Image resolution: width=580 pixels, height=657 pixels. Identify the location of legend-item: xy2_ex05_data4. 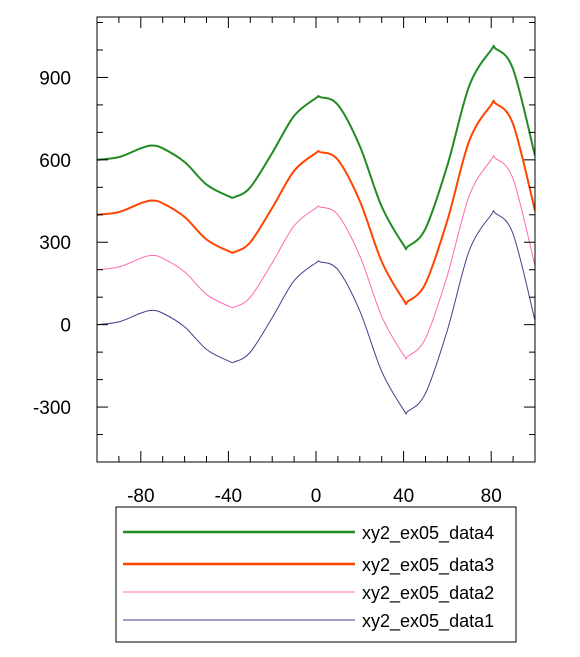
(308, 533).